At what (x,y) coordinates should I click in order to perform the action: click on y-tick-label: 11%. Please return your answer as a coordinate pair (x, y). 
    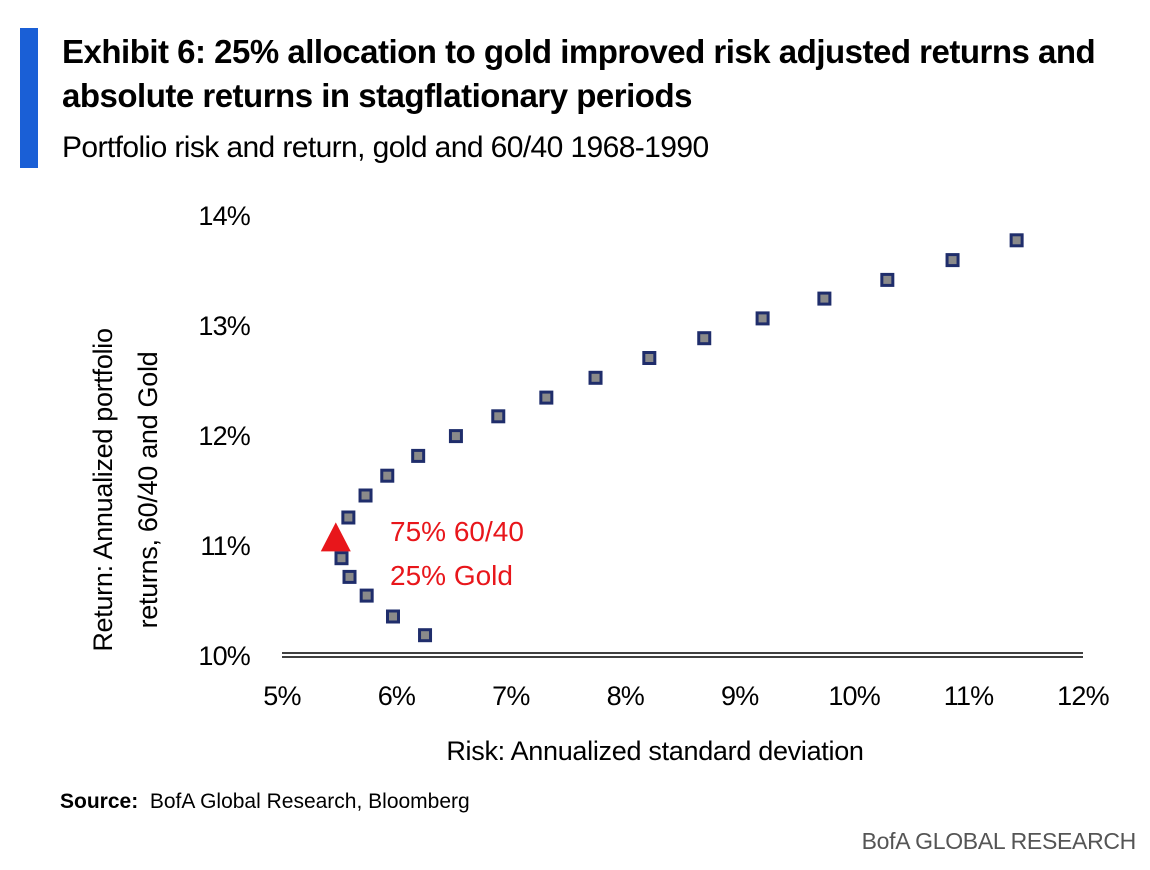
    Looking at the image, I should click on (225, 546).